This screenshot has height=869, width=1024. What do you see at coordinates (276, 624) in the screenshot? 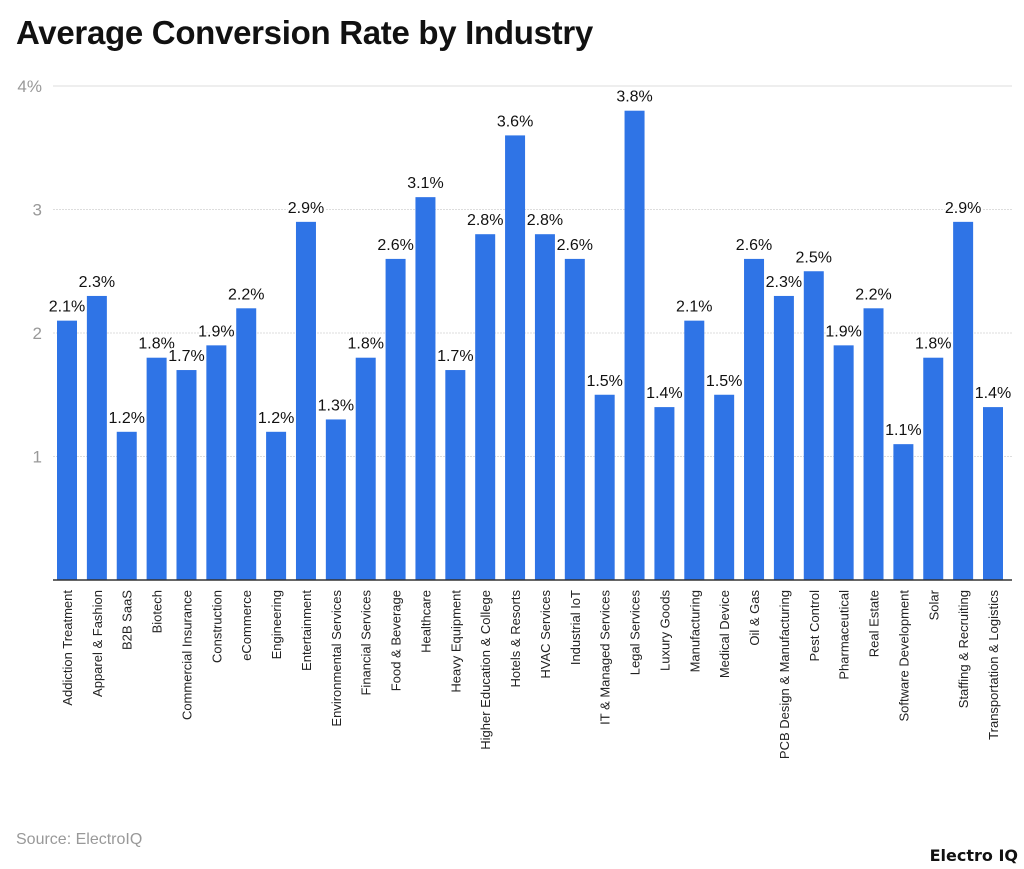
I see `x-tick-label: Engineering` at bounding box center [276, 624].